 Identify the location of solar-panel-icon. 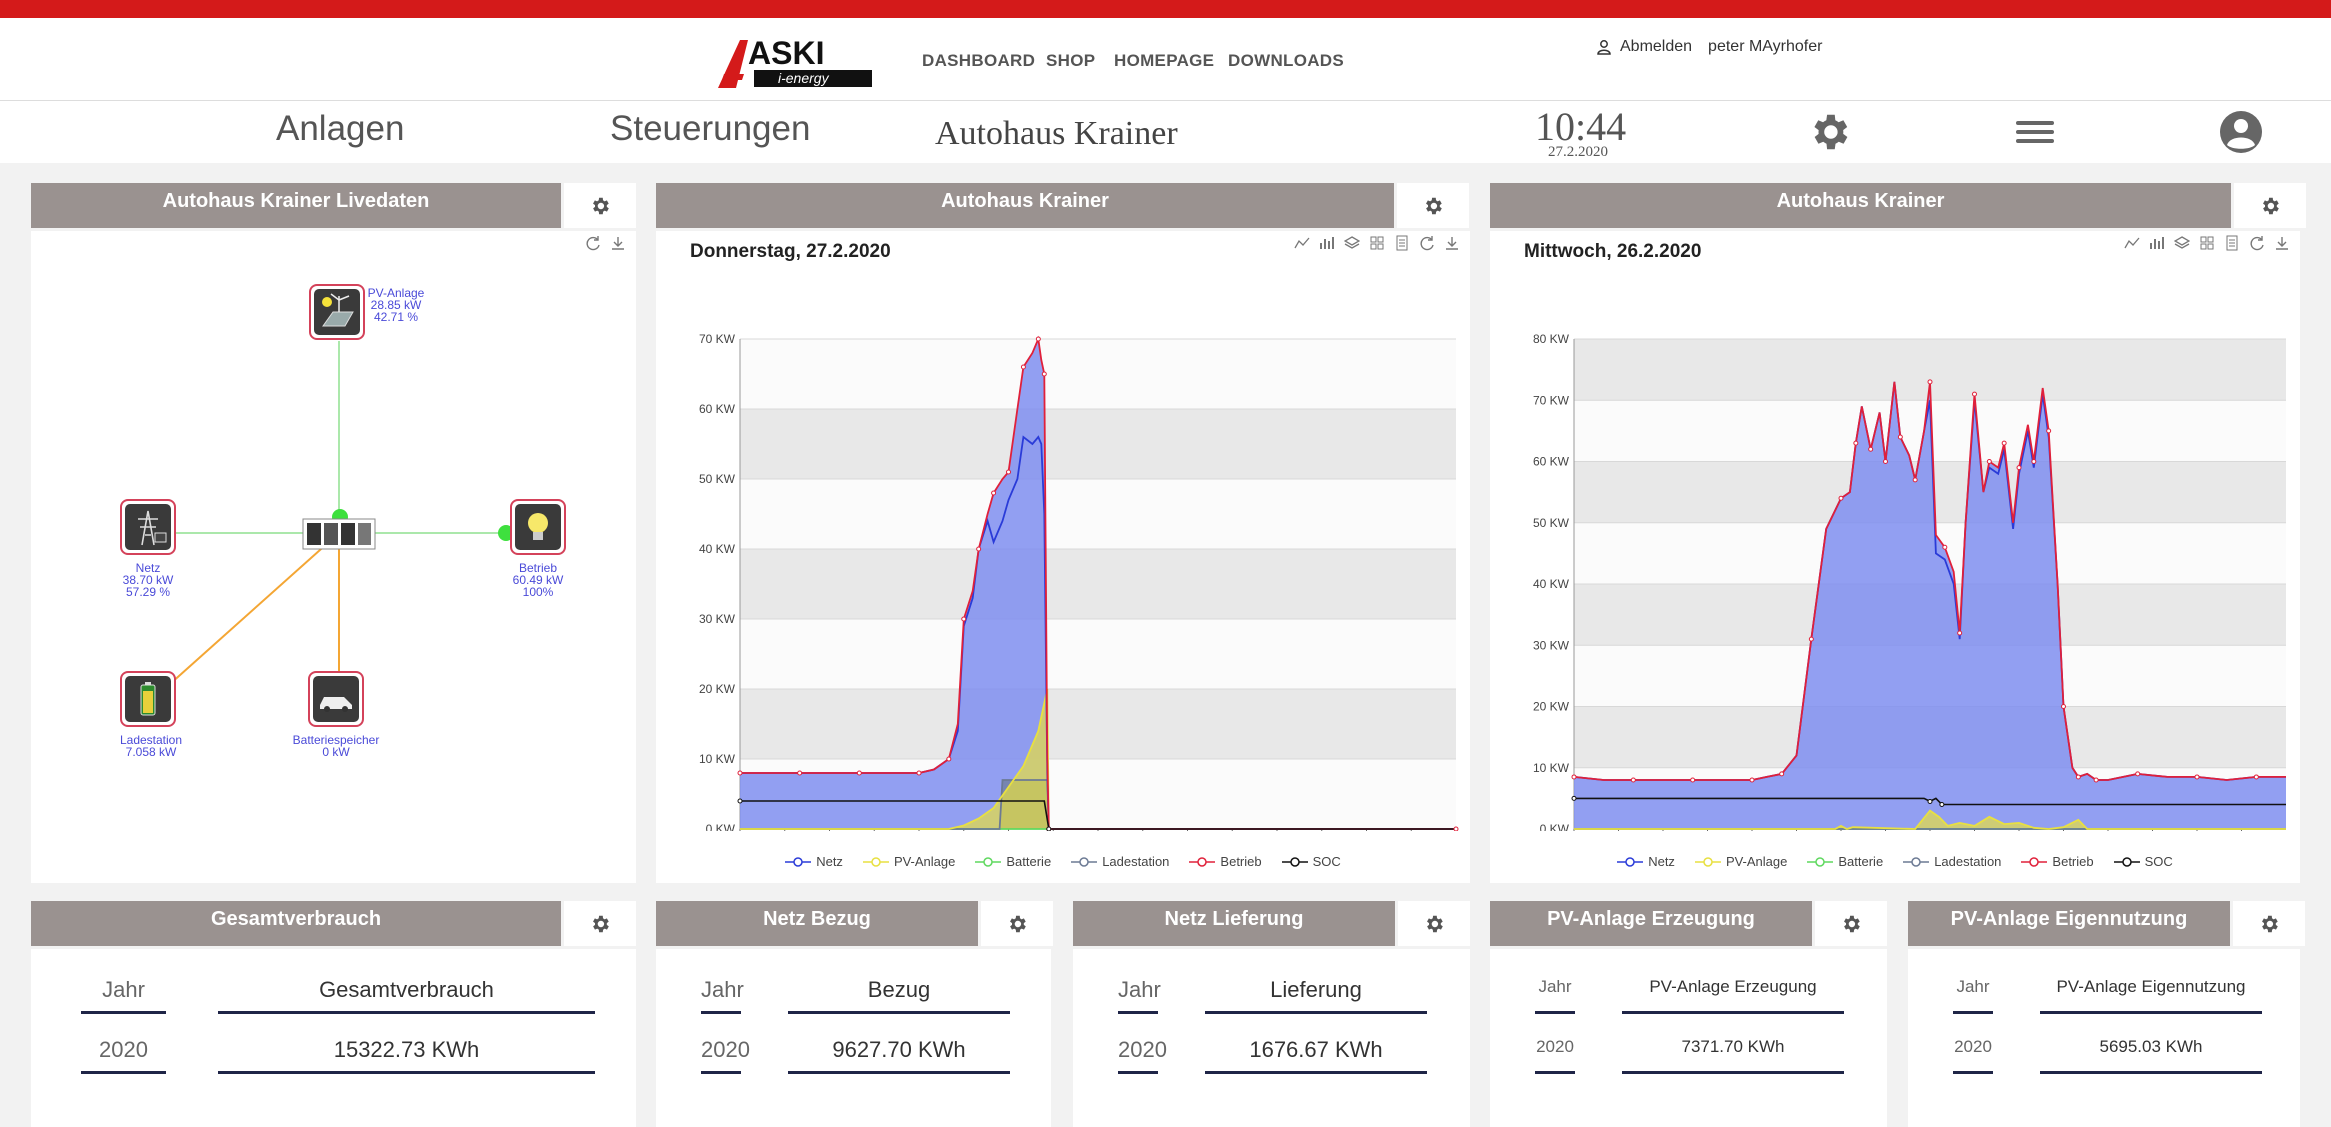
(338, 310).